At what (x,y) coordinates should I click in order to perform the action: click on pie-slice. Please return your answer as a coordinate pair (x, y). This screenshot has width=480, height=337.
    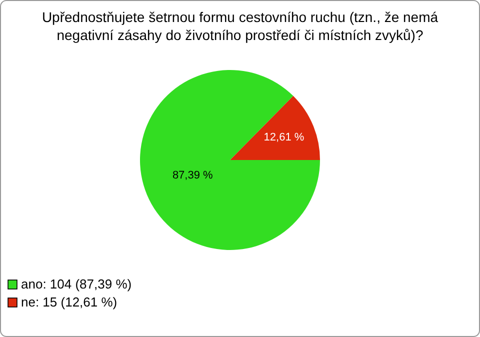
    Looking at the image, I should click on (275, 128).